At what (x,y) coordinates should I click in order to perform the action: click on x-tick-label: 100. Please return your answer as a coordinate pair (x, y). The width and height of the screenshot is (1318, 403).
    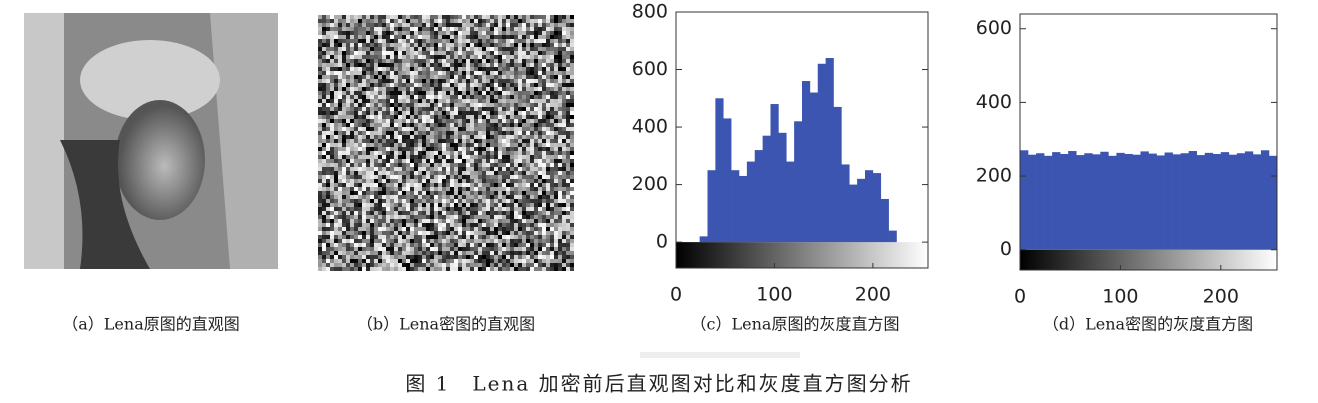
    Looking at the image, I should click on (1120, 297).